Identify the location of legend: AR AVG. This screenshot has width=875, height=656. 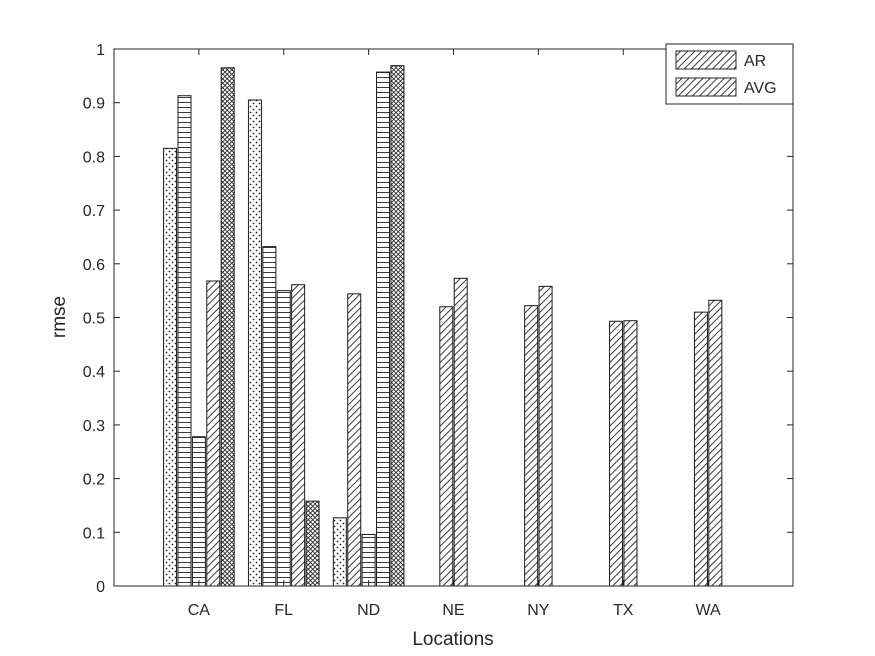
(729, 74).